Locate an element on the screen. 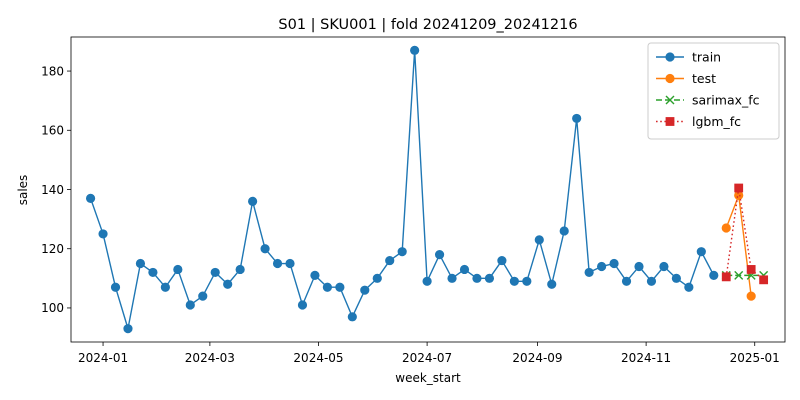  y-axis-label: sales is located at coordinates (23, 190).